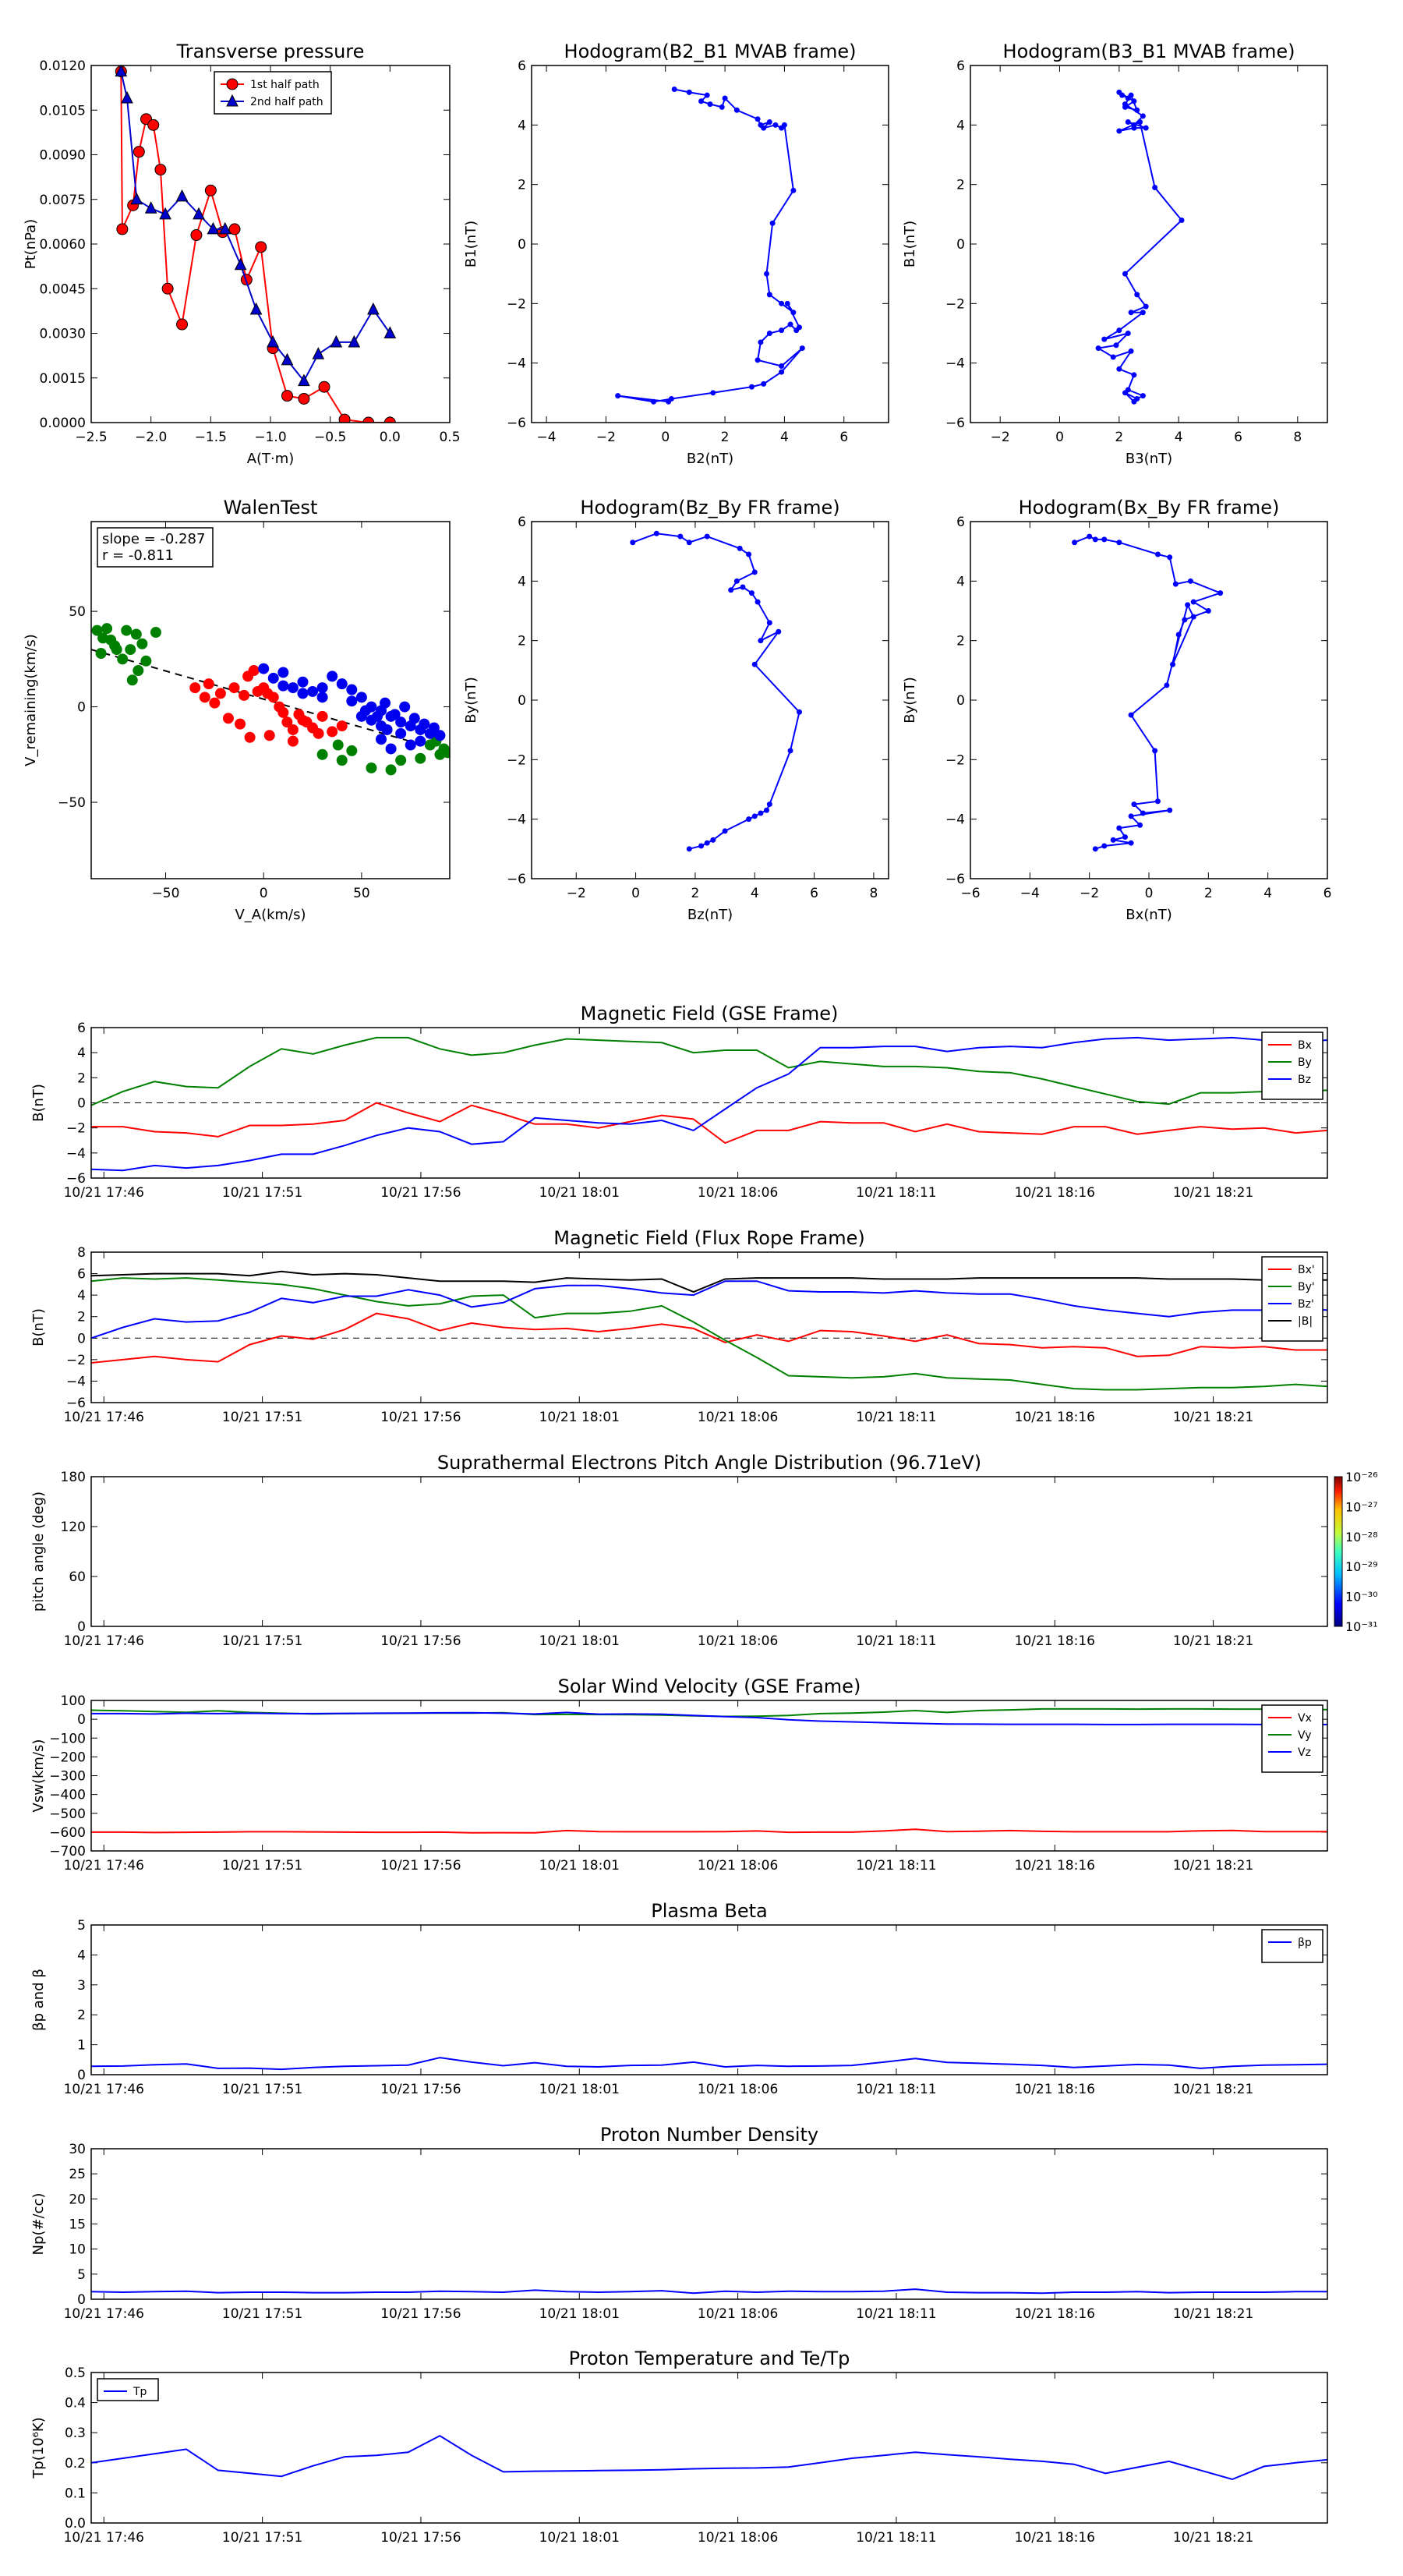 This screenshot has height=2576, width=1403. What do you see at coordinates (264, 893) in the screenshot?
I see `x-tick-label: 0` at bounding box center [264, 893].